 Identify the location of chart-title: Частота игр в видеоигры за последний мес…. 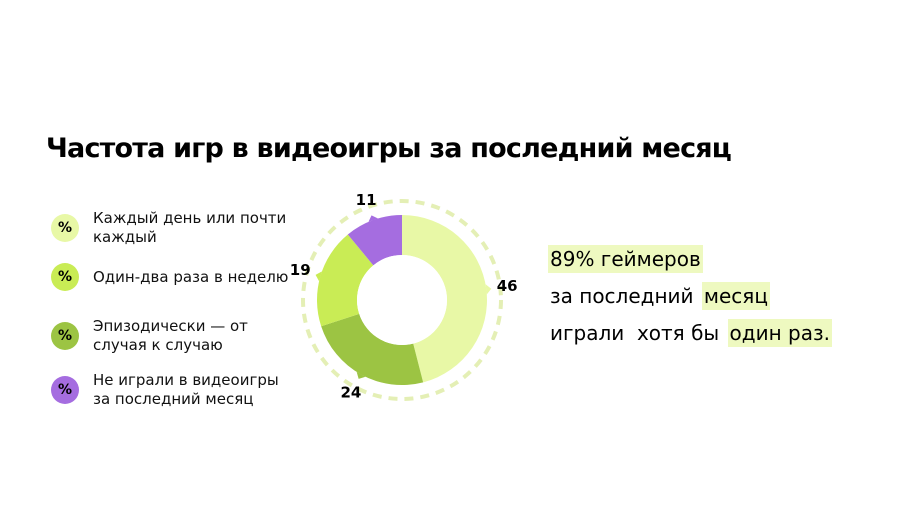
(389, 148).